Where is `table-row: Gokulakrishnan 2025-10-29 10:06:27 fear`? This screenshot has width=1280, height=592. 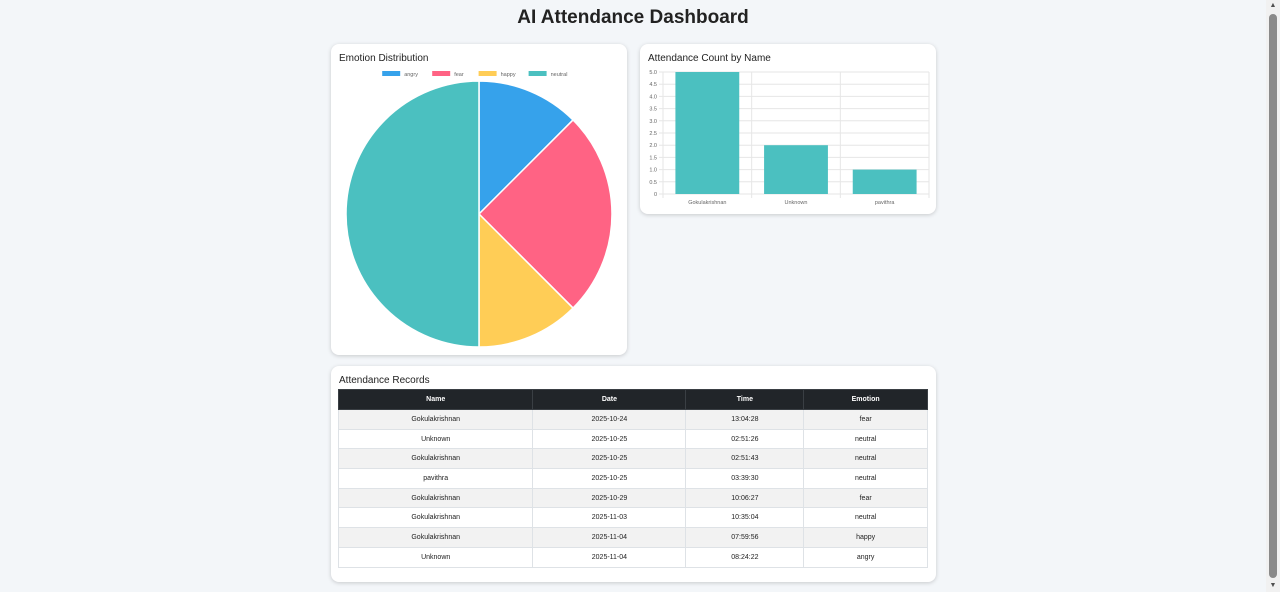 table-row: Gokulakrishnan 2025-10-29 10:06:27 fear is located at coordinates (632, 498).